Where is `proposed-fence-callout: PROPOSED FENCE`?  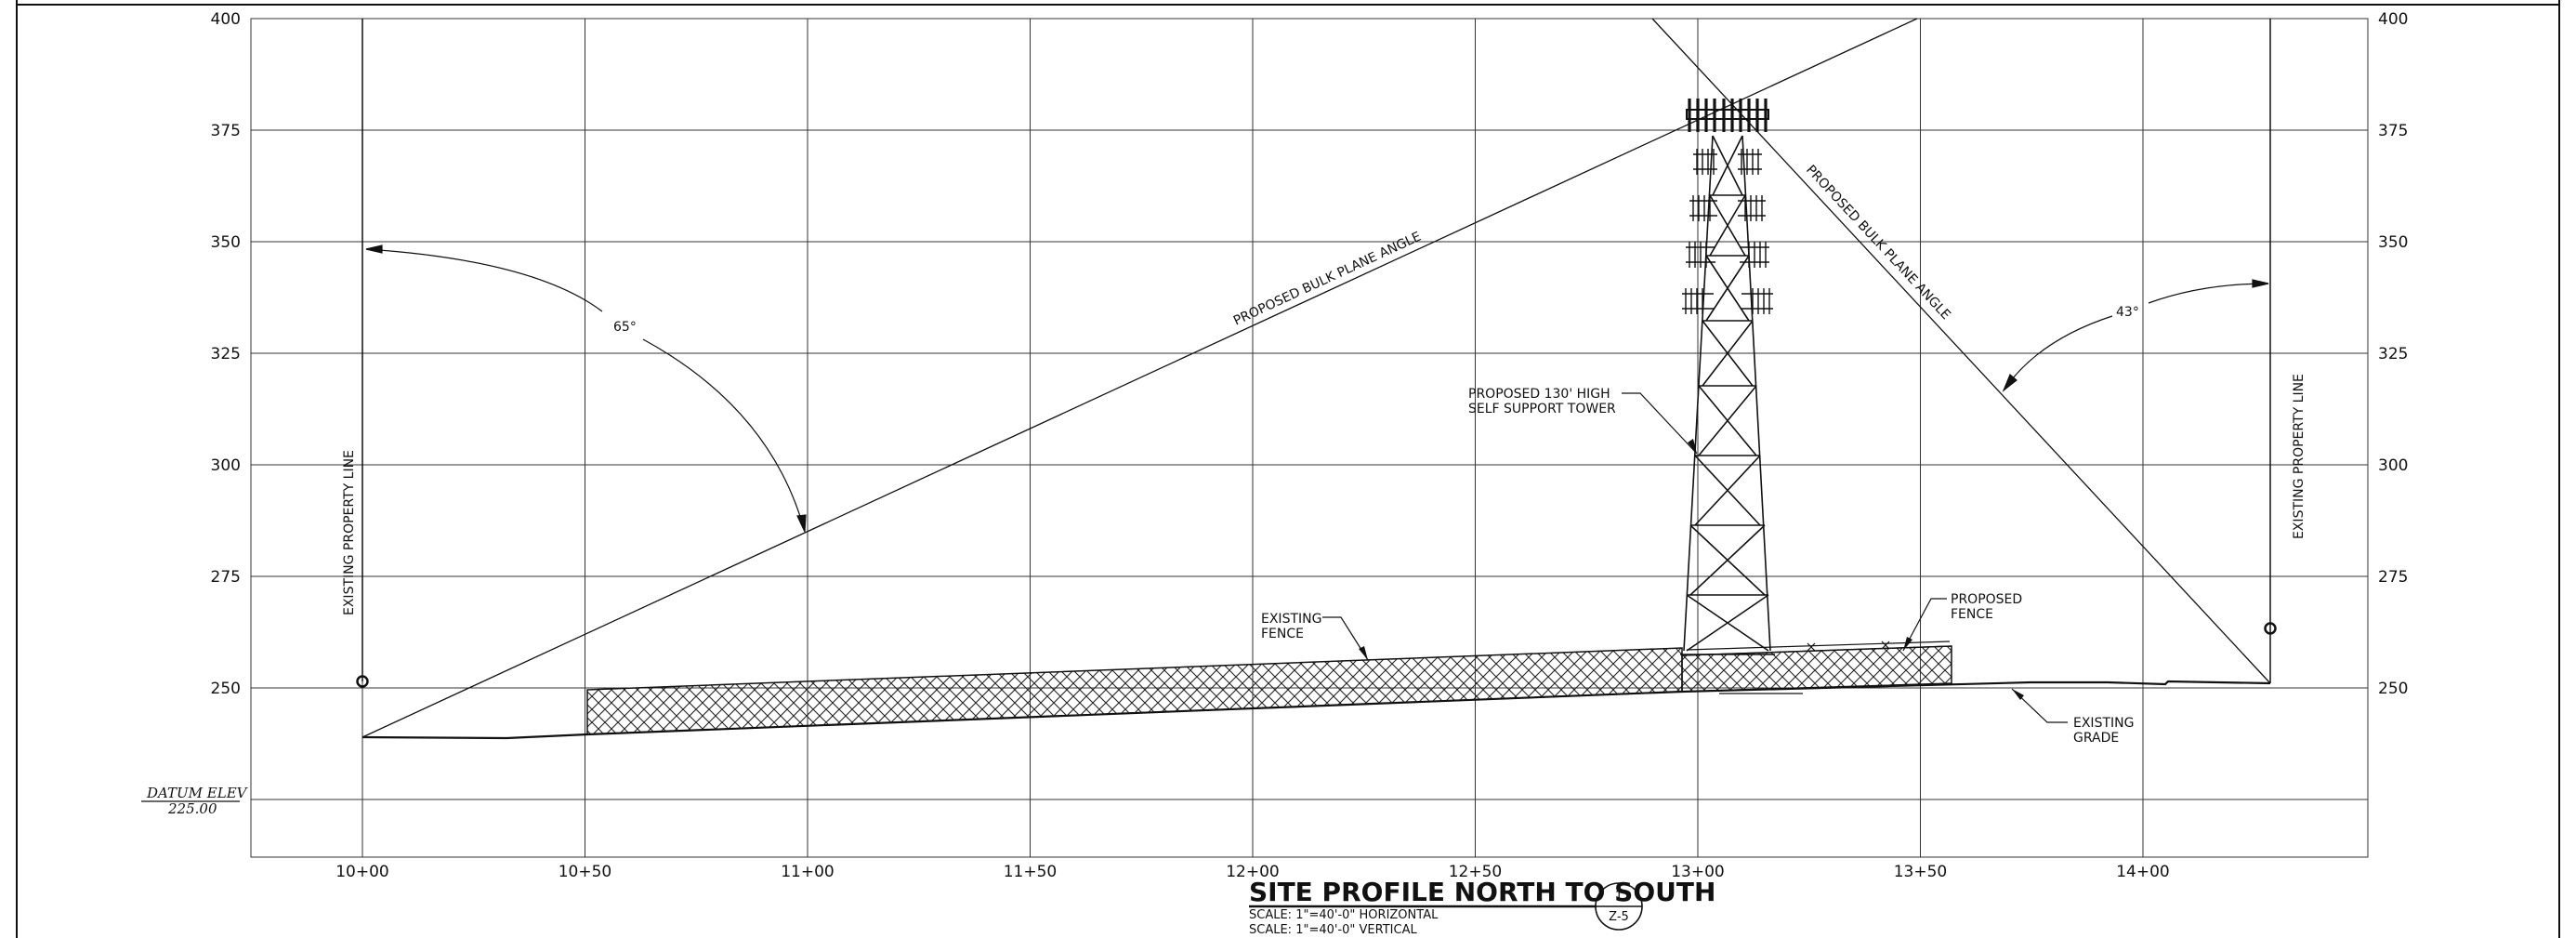
proposed-fence-callout: PROPOSED FENCE is located at coordinates (1962, 622).